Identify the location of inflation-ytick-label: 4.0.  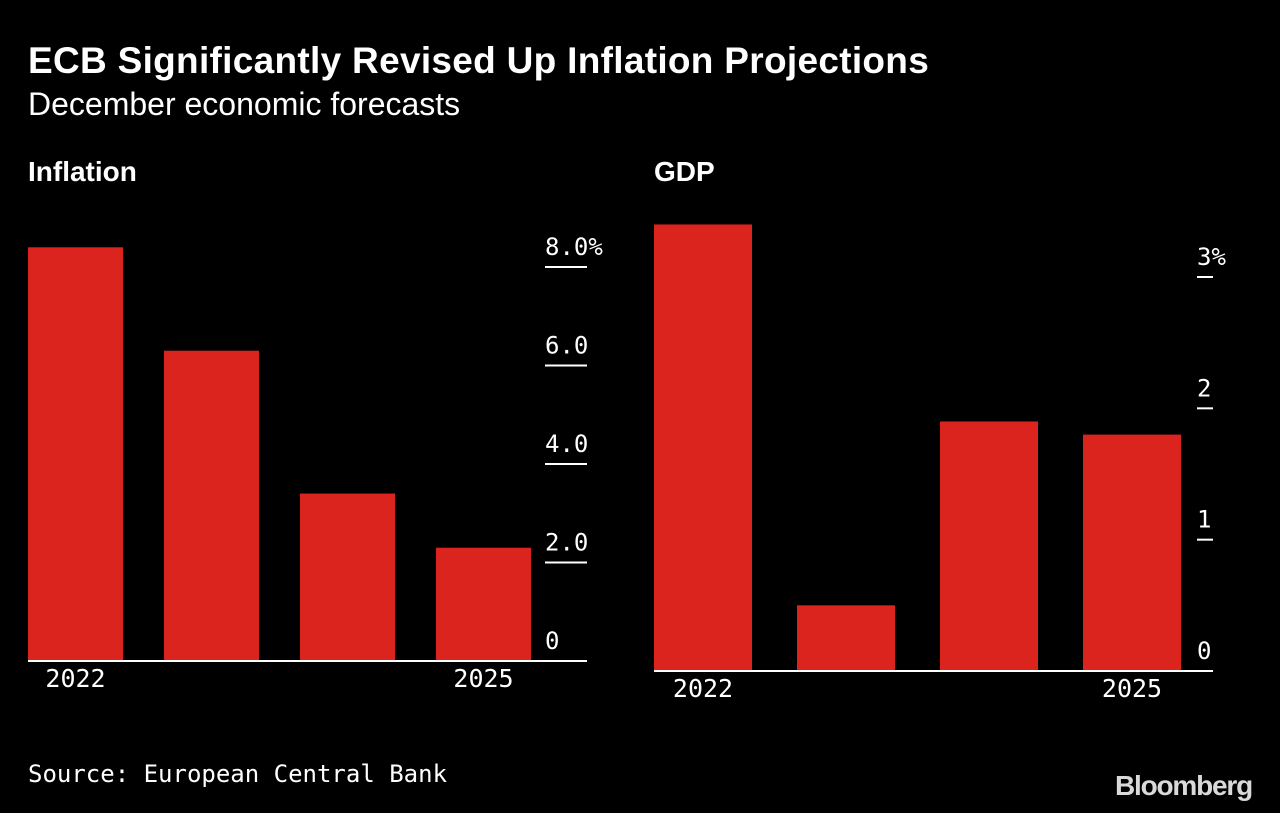
(566, 444).